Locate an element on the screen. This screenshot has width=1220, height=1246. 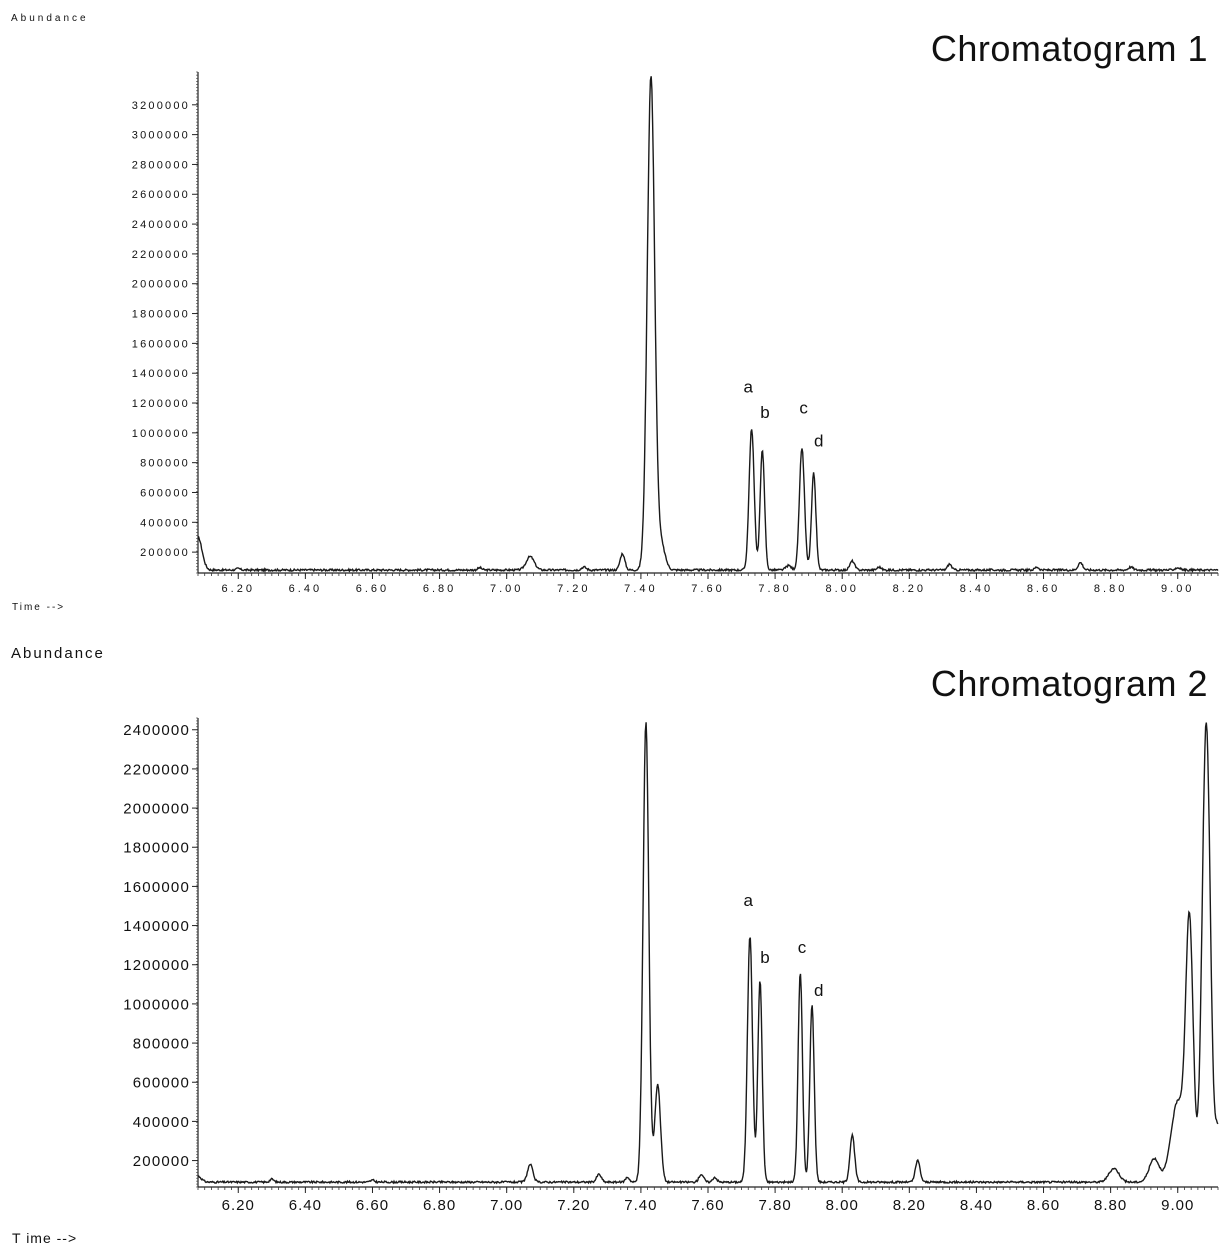
y-tick-label: 2800000 is located at coordinates (161, 165).